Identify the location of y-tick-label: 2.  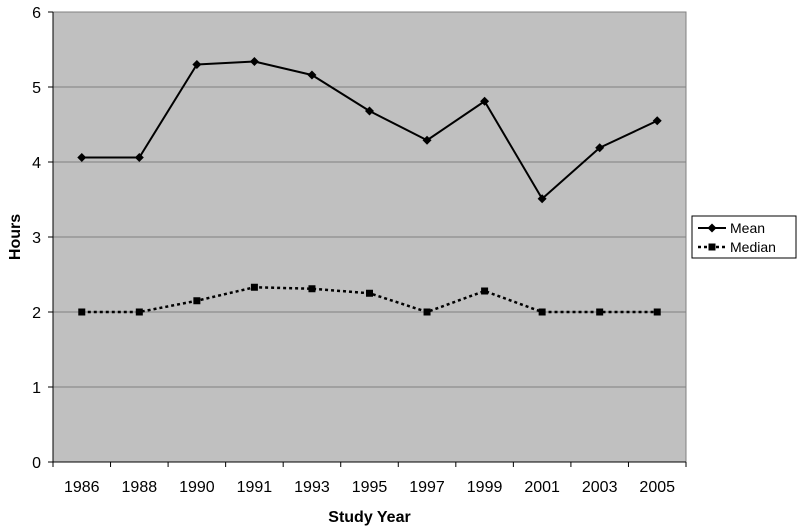
(36, 313).